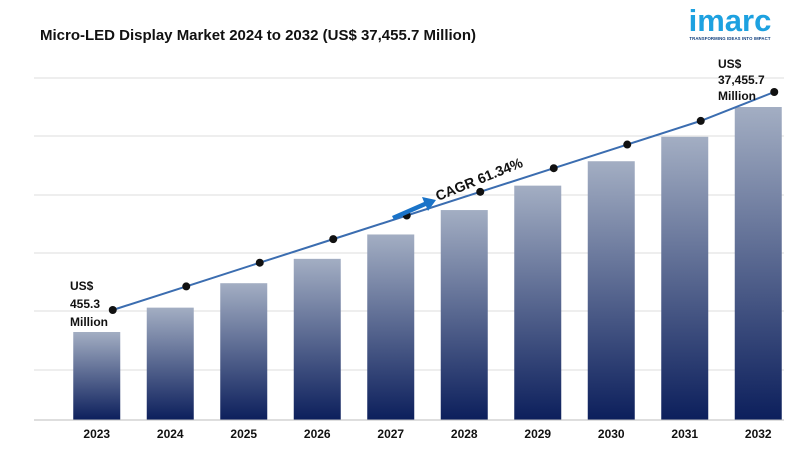 The image size is (800, 450). Describe the element at coordinates (464, 315) in the screenshot. I see `bar-2028` at that location.